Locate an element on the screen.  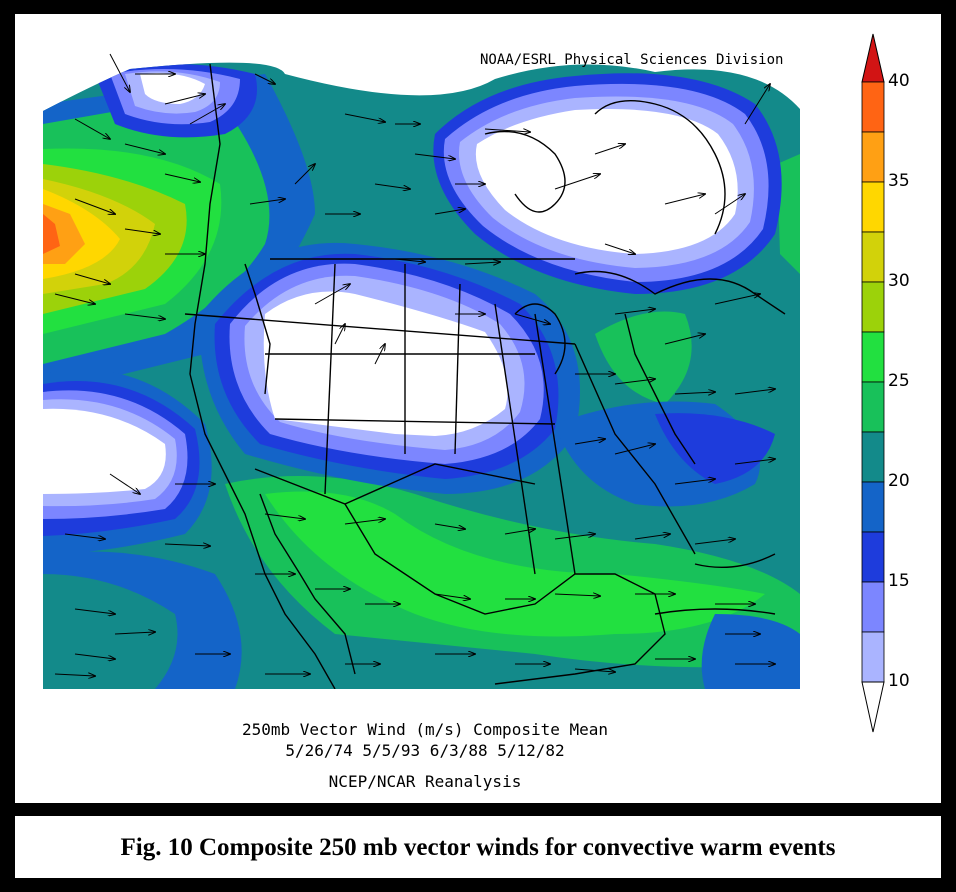
colorbar-tick-label: 30 is located at coordinates (899, 281).